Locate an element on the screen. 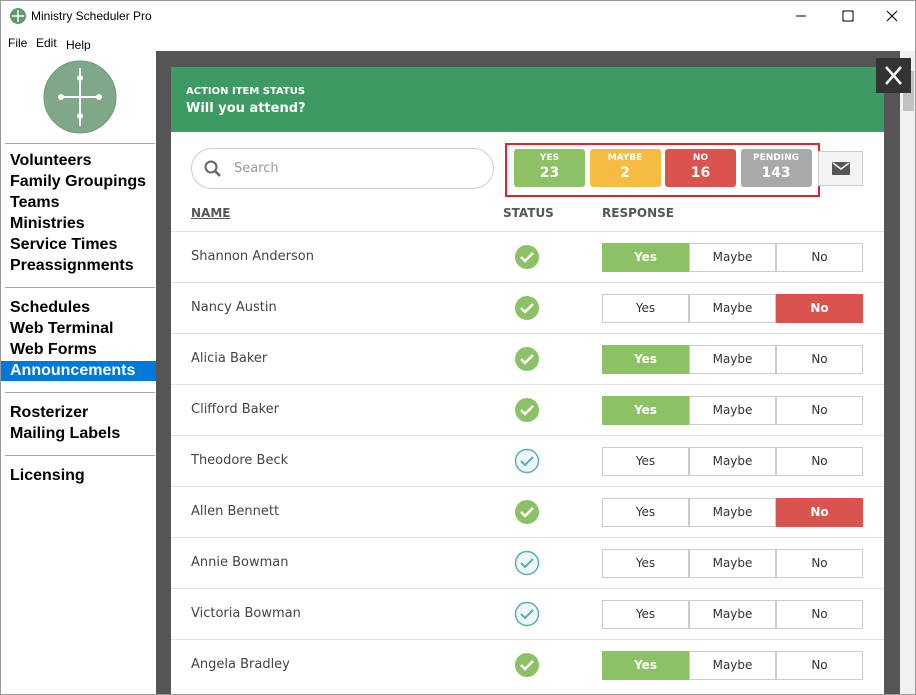  table-row: Annie Bowman Yes Maybe No is located at coordinates (527, 563).